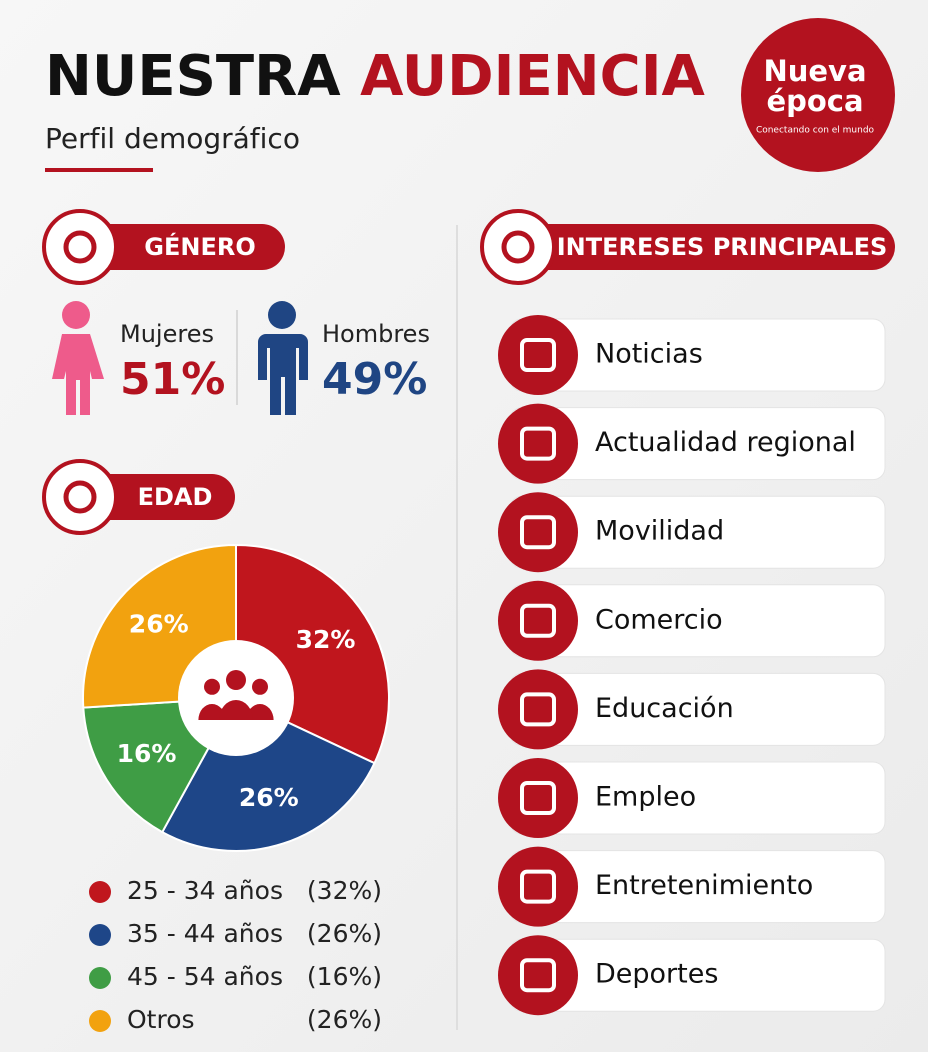  I want to click on logo-line2: época, so click(814, 101).